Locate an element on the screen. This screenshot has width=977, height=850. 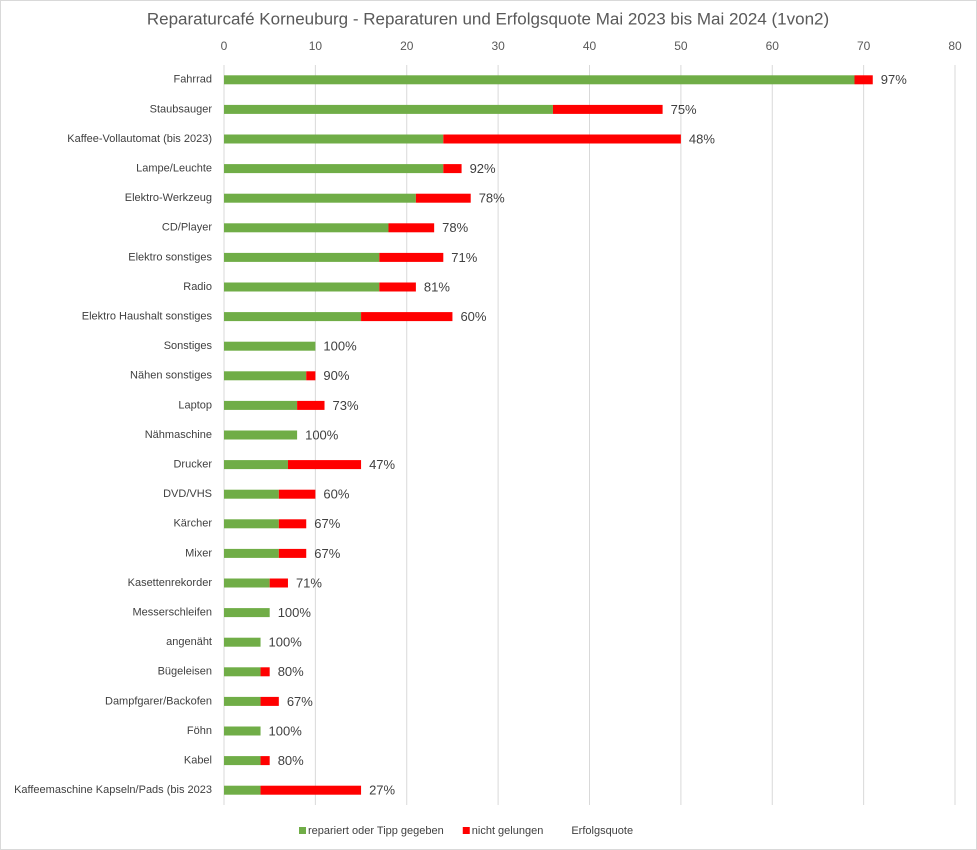
y-tick-label: Drucker is located at coordinates (192, 465).